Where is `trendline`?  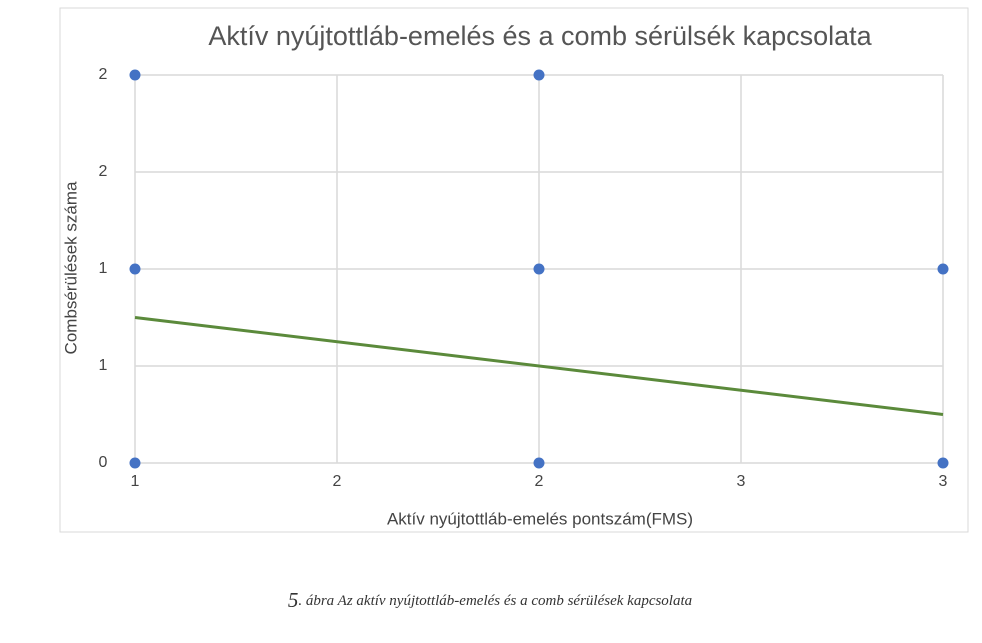
trendline is located at coordinates (539, 366).